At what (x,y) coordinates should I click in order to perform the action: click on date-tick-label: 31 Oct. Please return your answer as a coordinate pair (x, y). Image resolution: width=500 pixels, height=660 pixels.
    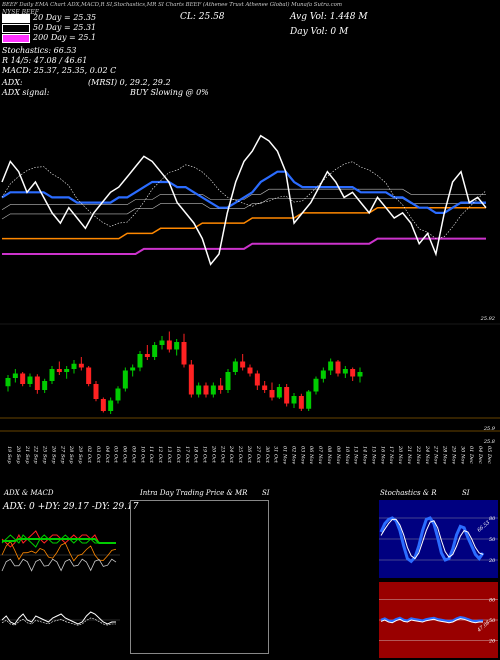
    Looking at the image, I should click on (276, 455).